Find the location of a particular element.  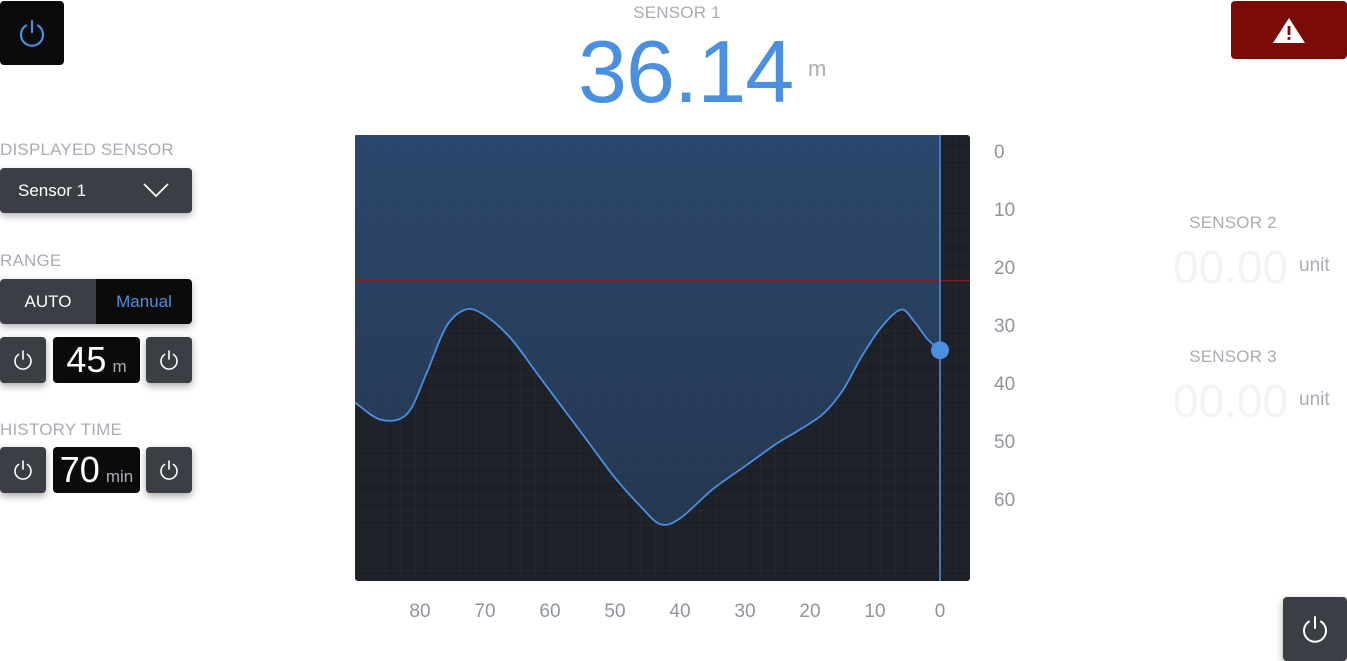

history-decrease-button is located at coordinates (23, 470).